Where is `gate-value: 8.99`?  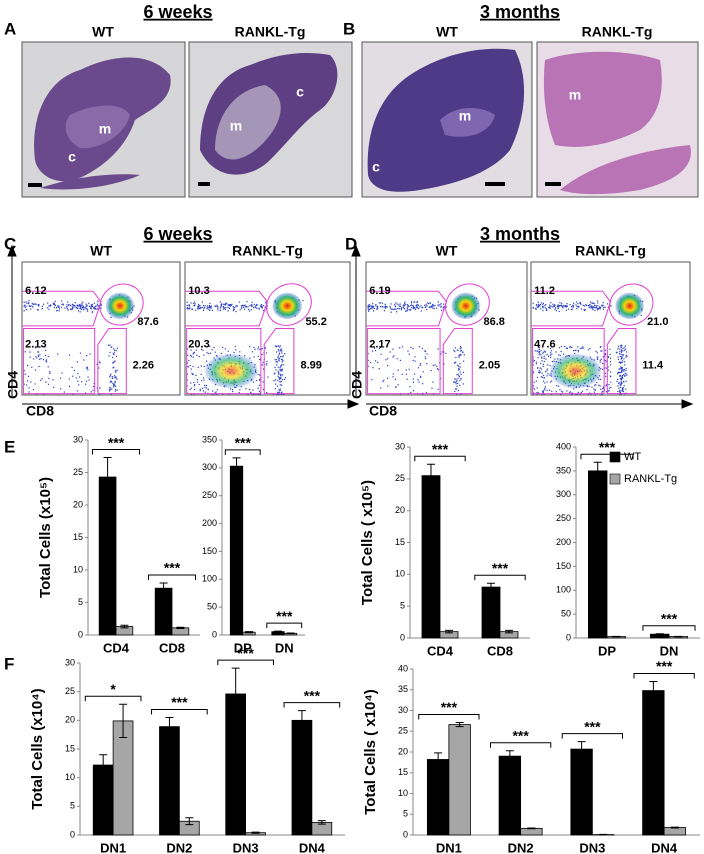 gate-value: 8.99 is located at coordinates (311, 366).